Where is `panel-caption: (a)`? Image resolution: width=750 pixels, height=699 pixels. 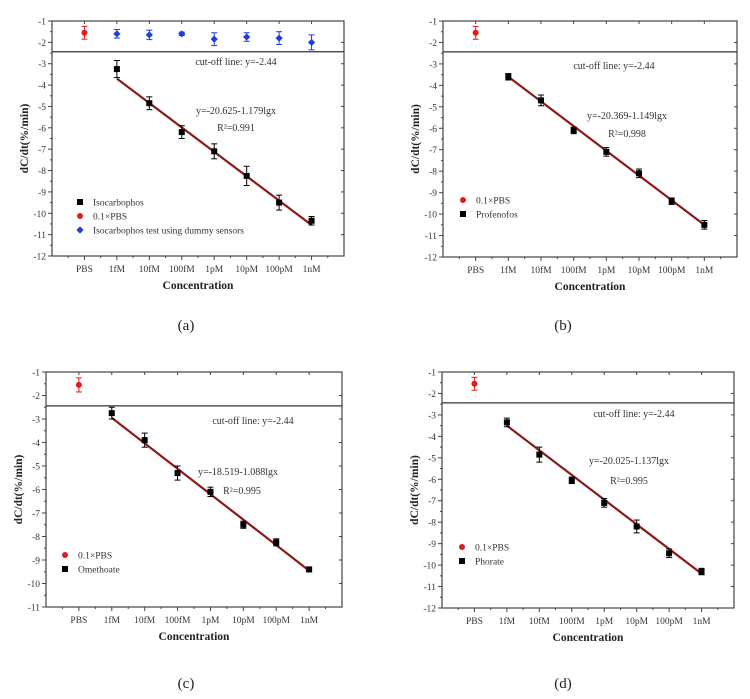 panel-caption: (a) is located at coordinates (186, 326).